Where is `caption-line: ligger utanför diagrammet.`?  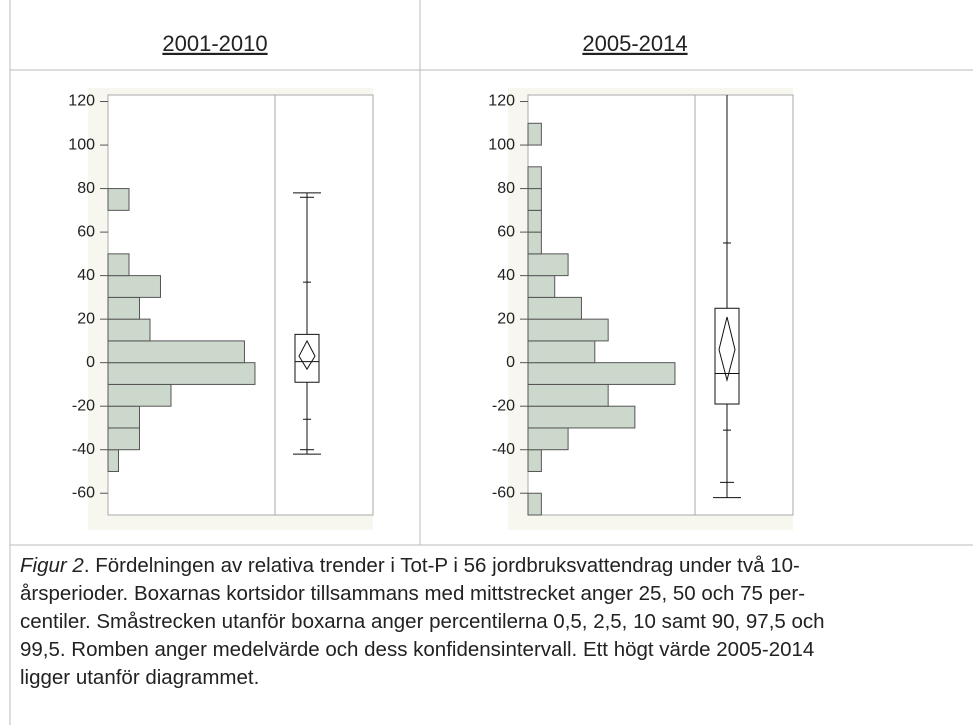
caption-line: ligger utanför diagrammet. is located at coordinates (490, 678).